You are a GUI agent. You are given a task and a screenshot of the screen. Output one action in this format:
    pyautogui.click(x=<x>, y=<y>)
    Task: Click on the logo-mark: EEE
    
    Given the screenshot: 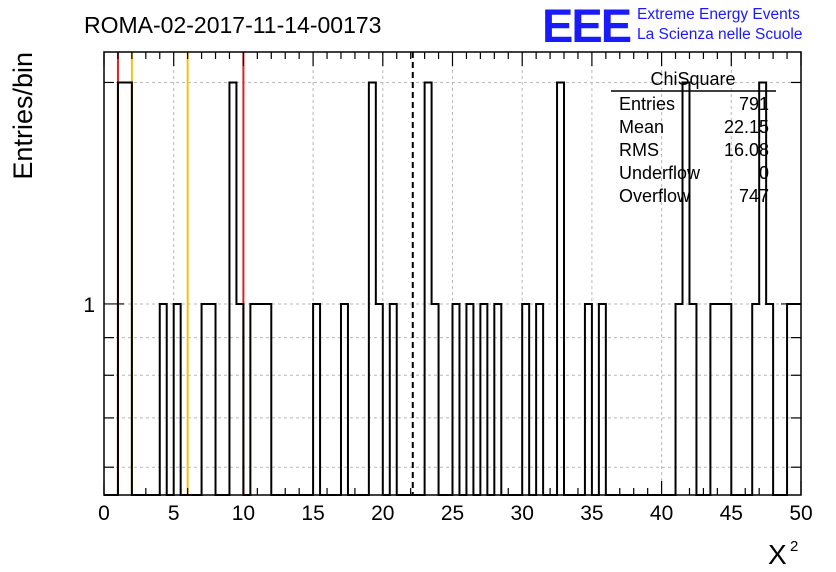 What is the action you would take?
    pyautogui.click(x=586, y=26)
    